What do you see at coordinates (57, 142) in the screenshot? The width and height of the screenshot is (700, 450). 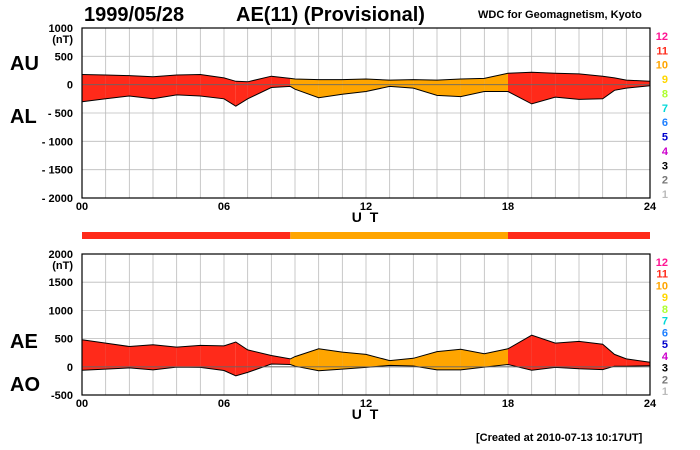 I see `y-tick-label: - 1000` at bounding box center [57, 142].